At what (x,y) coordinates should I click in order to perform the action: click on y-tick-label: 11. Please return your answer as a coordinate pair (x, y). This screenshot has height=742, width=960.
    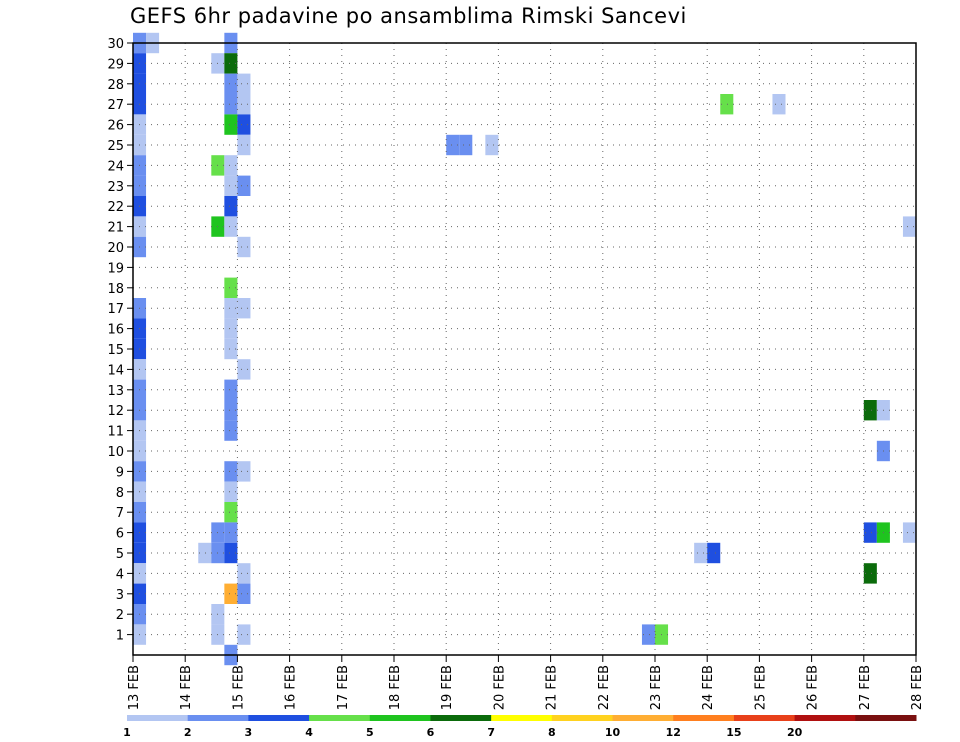
    Looking at the image, I should click on (115, 432).